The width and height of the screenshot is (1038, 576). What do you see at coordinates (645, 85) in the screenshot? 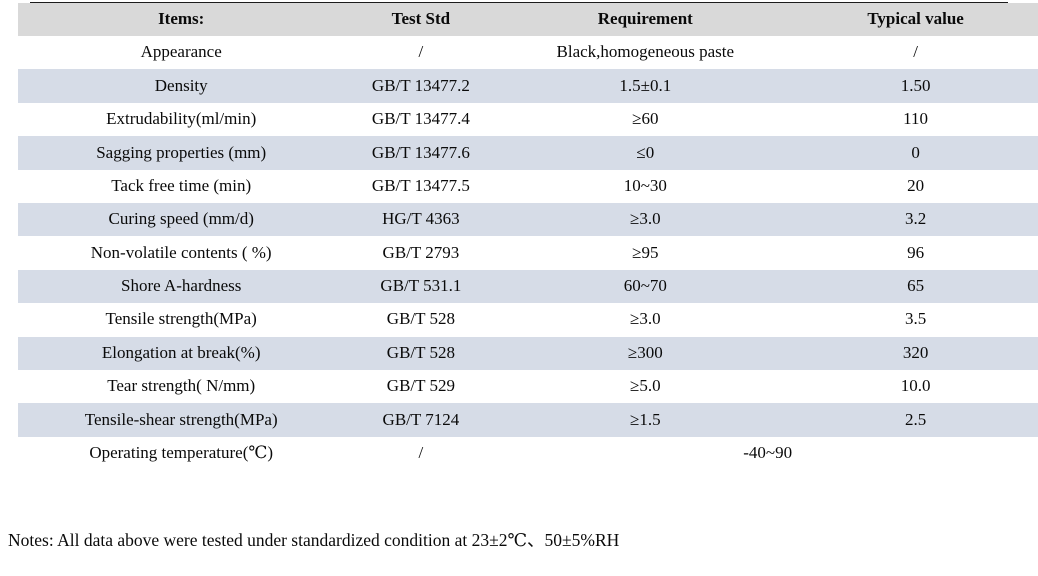
I see `cell-requirement: 1.5±0.1` at bounding box center [645, 85].